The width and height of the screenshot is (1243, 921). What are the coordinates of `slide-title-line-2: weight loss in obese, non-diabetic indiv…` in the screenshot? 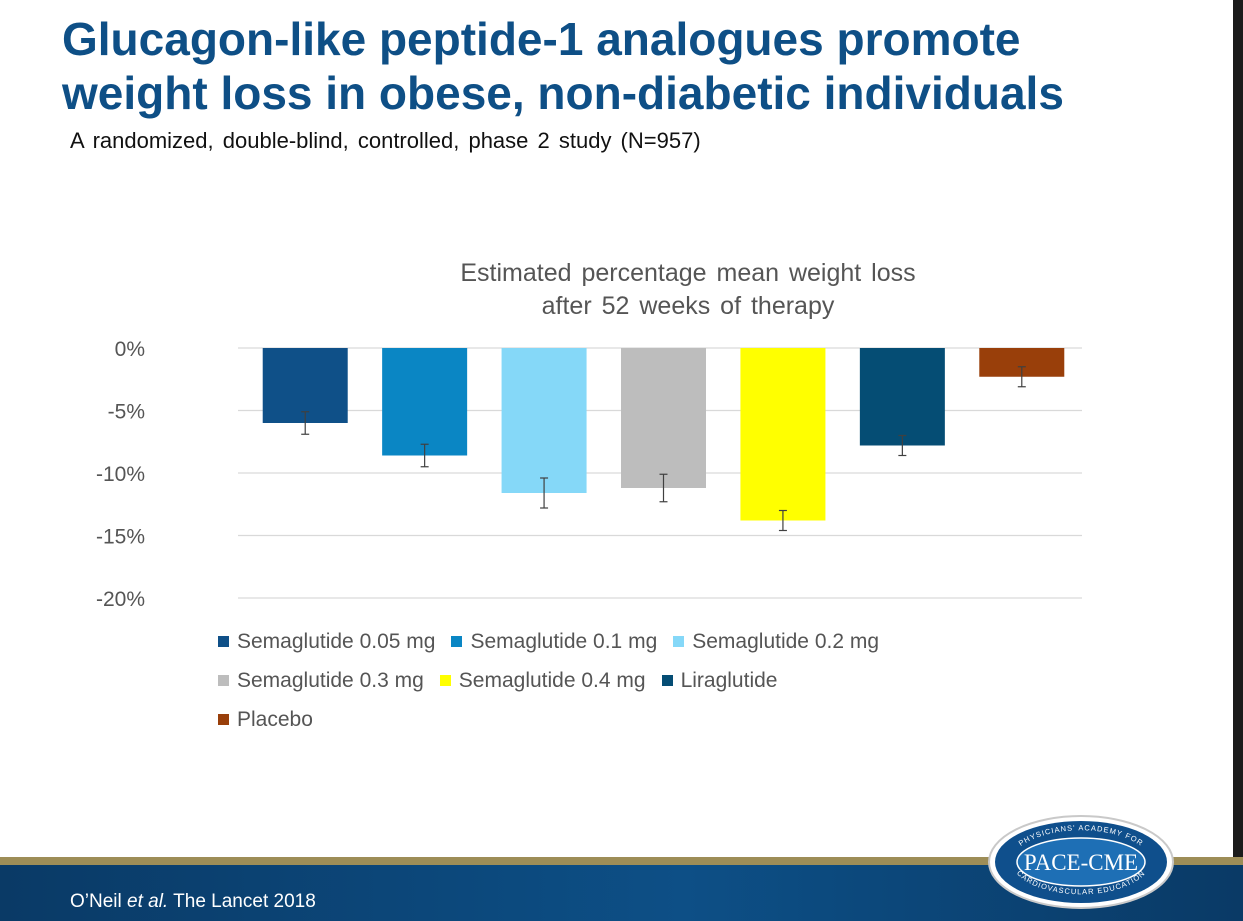 It's located at (563, 93).